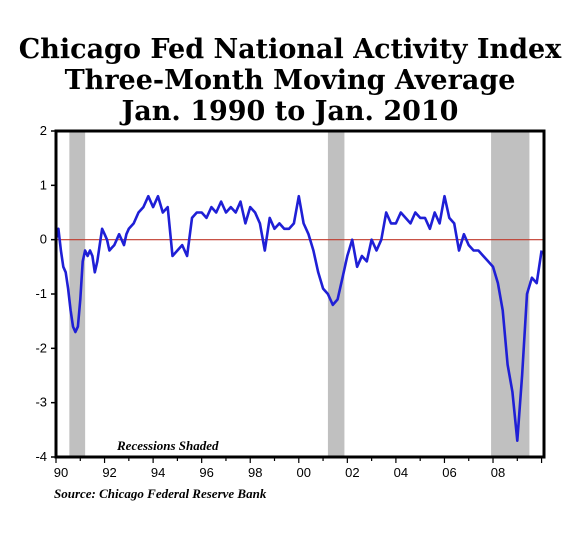  Describe the element at coordinates (41, 456) in the screenshot. I see `y-tick-label: -4` at that location.